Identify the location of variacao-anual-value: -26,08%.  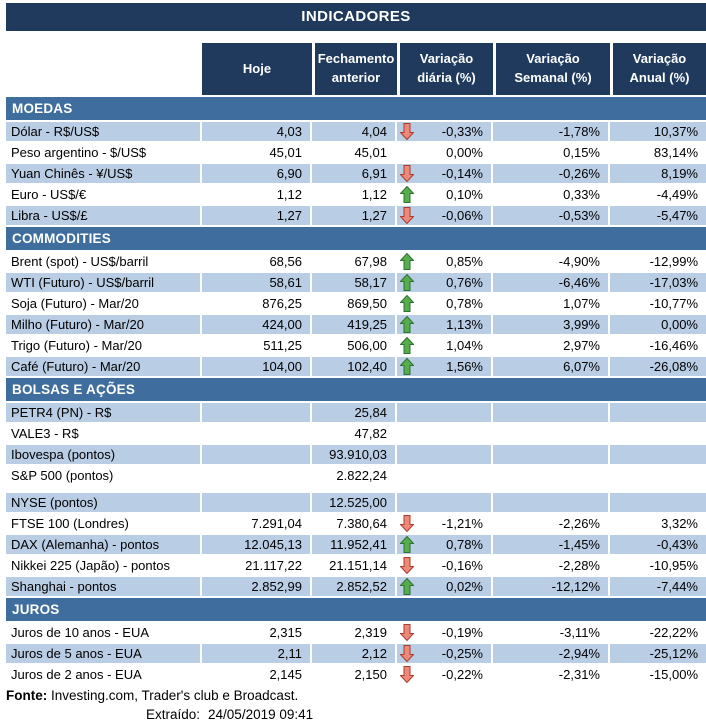
(658, 366).